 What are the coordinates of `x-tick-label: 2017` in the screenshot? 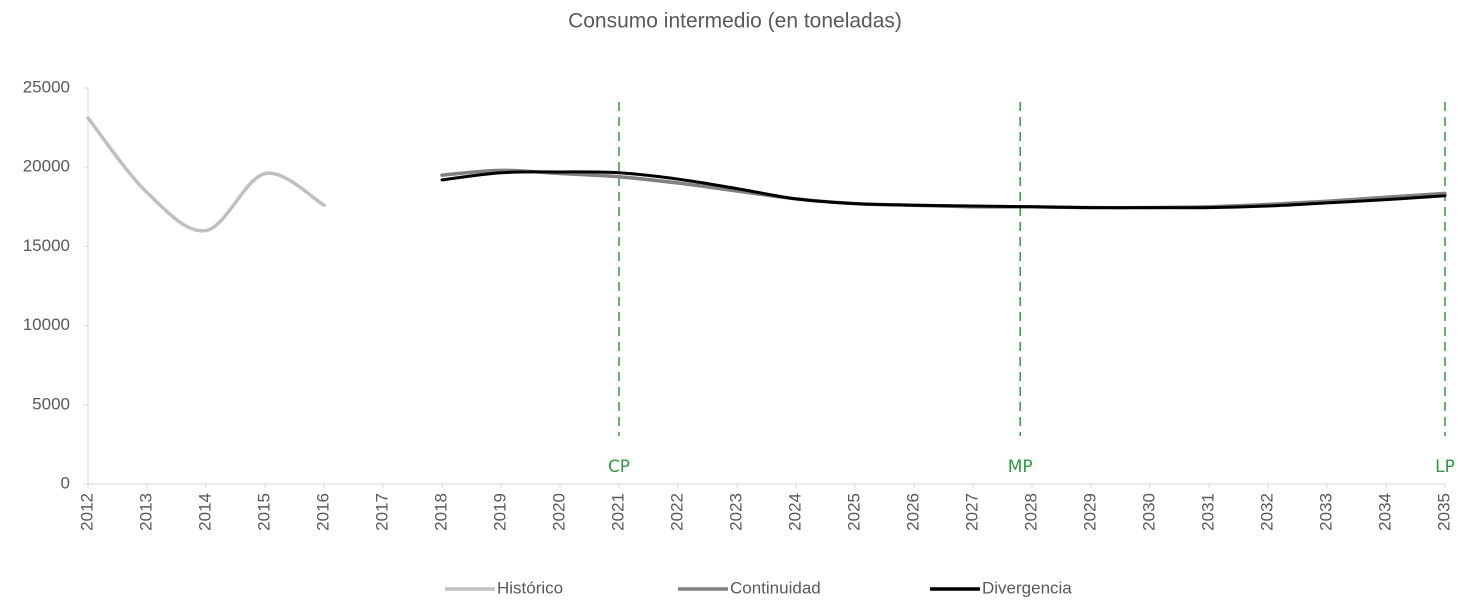 It's located at (381, 512).